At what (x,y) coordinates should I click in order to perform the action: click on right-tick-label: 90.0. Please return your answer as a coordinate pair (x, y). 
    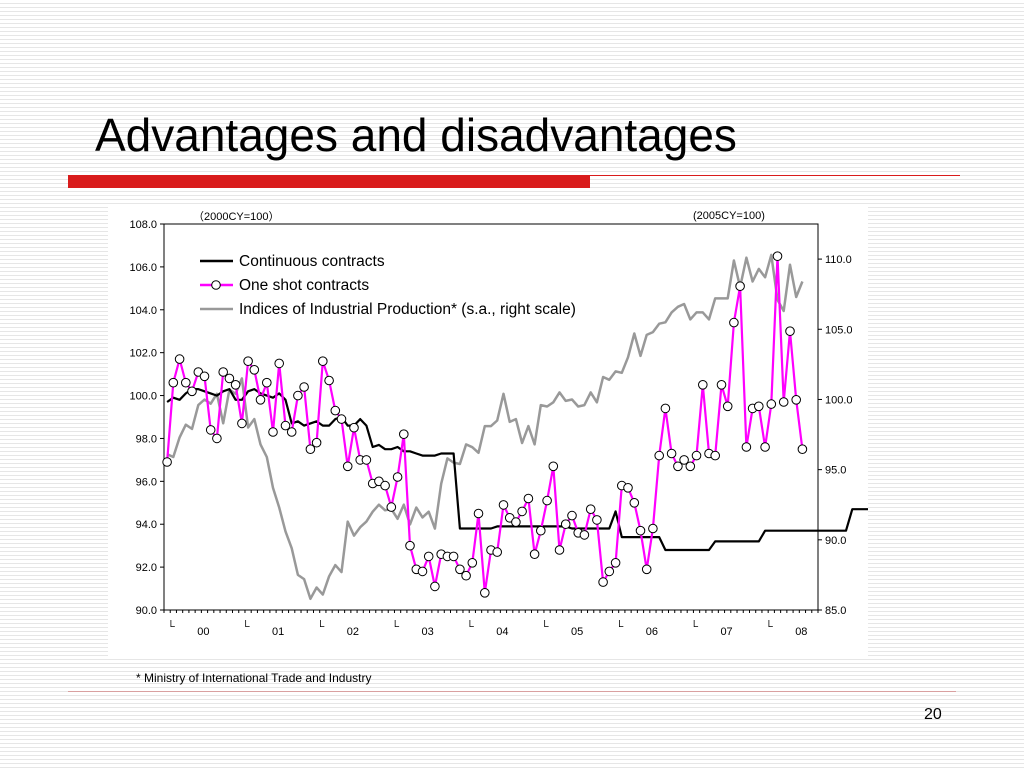
    Looking at the image, I should click on (835, 541).